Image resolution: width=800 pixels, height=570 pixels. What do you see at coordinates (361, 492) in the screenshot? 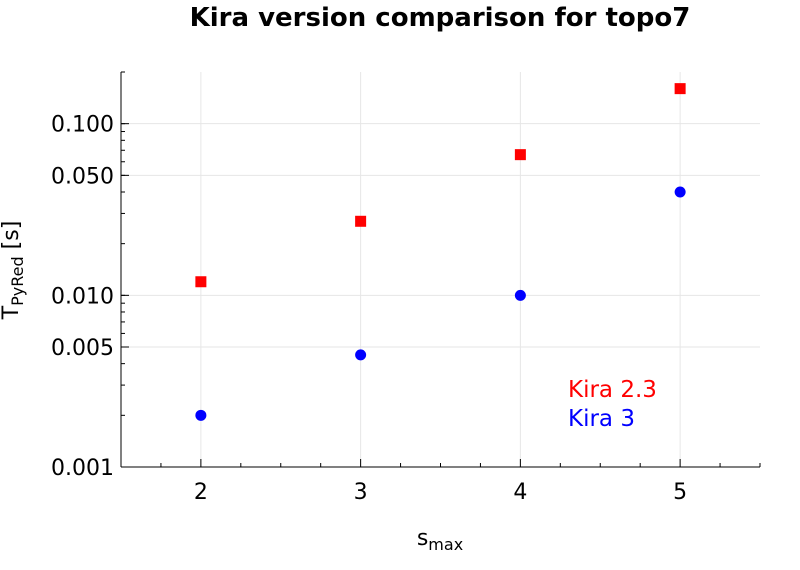
I see `x-tick-label: 3` at bounding box center [361, 492].